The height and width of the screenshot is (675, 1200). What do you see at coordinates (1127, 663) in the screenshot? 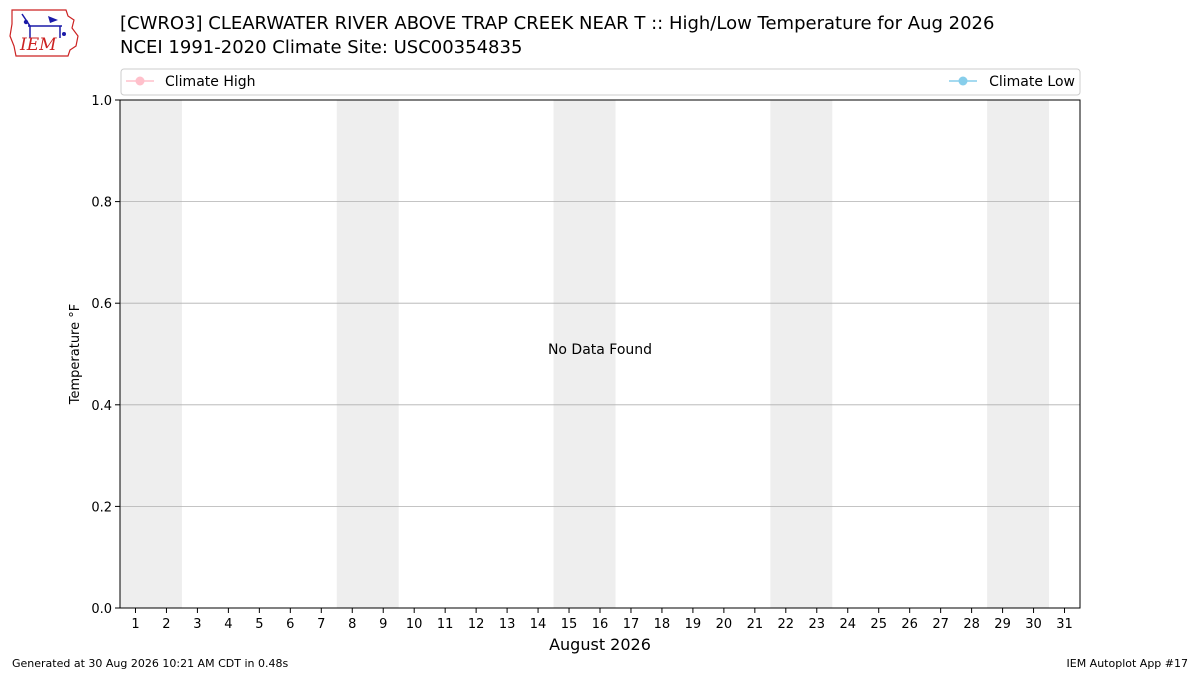
I see `app-footer: IEM Autoplot App #17` at bounding box center [1127, 663].